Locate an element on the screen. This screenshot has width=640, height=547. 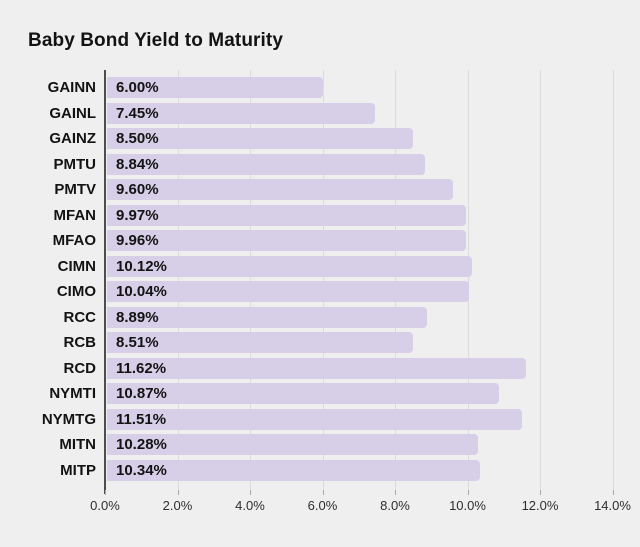
x-tick-label: 2.0% is located at coordinates (177, 505).